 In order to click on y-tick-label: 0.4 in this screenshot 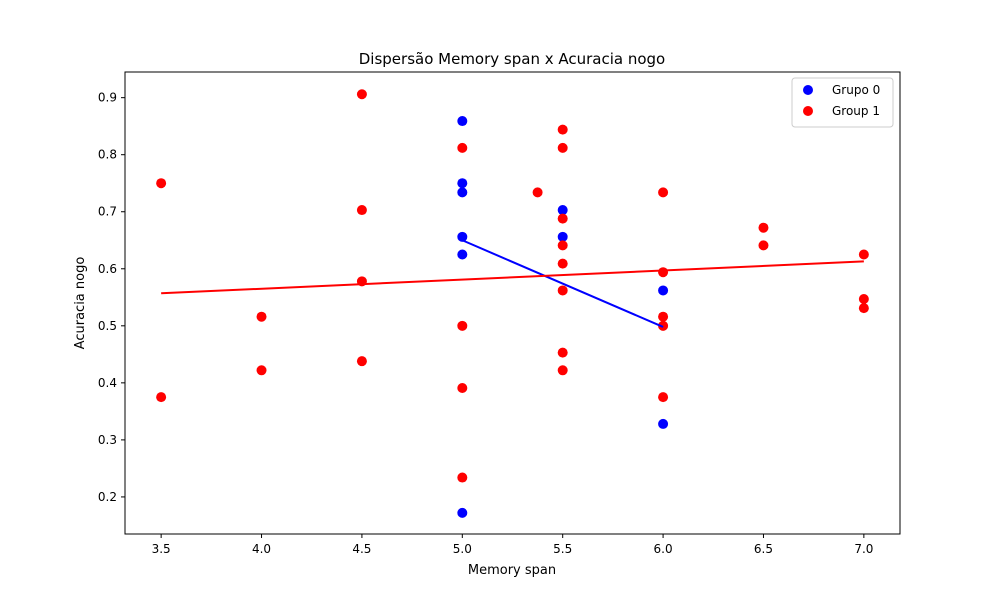, I will do `click(107, 383)`.